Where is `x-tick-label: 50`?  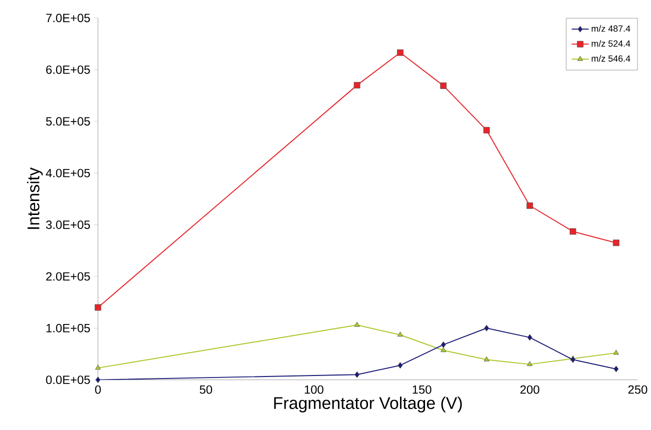
x-tick-label: 50 is located at coordinates (206, 389).